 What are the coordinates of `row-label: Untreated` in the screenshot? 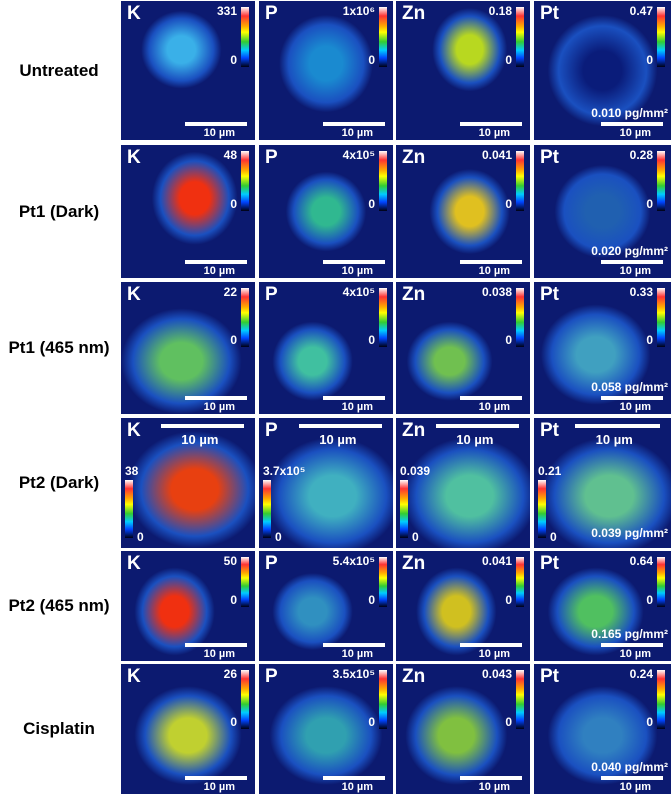 It's located at (59, 70).